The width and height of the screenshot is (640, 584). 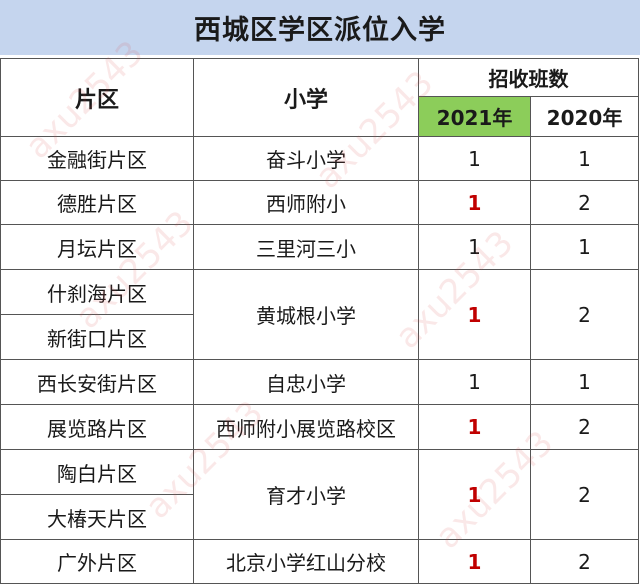 What do you see at coordinates (306, 202) in the screenshot?
I see `school-cell: 西师附小` at bounding box center [306, 202].